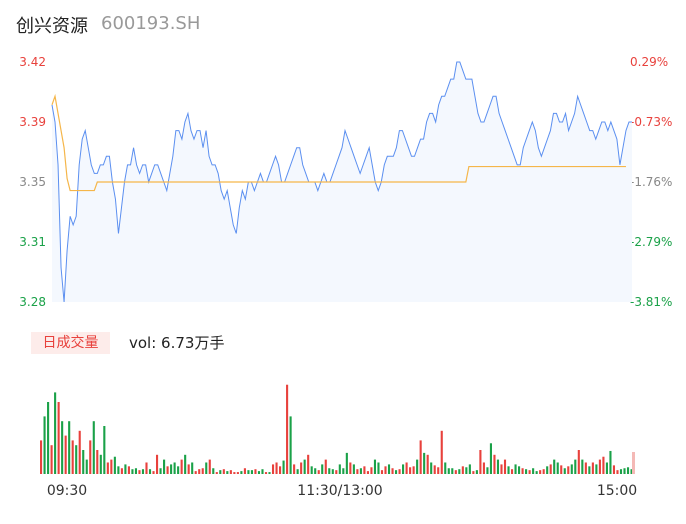 This screenshot has width=686, height=524. I want to click on x-tick-label: 15:00, so click(617, 491).